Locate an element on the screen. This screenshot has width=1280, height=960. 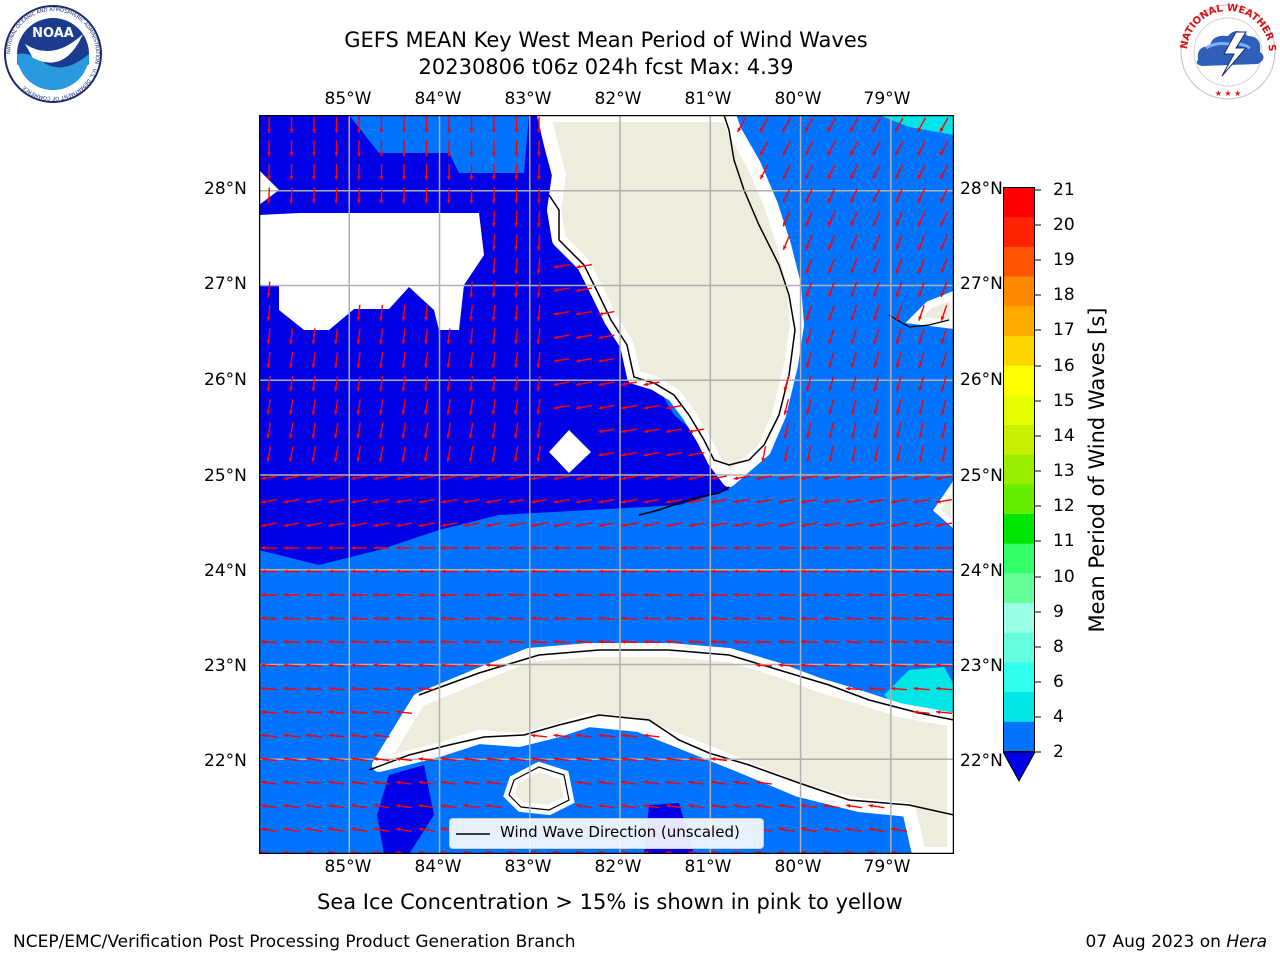
colorbar-tick: 18 is located at coordinates (1064, 295).